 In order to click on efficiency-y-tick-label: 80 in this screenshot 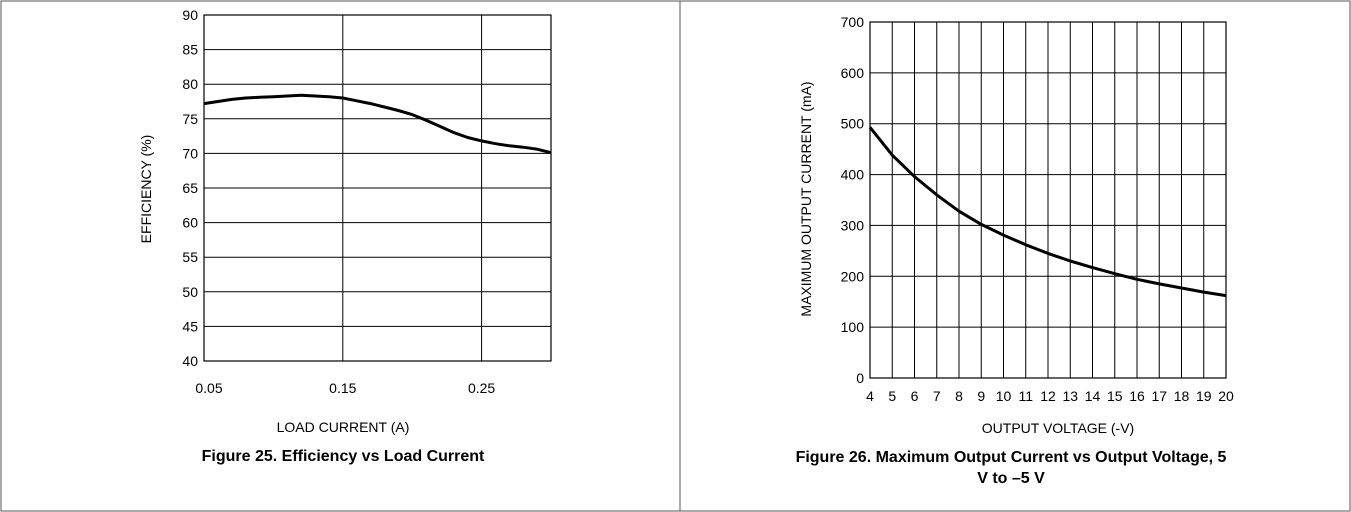, I will do `click(190, 84)`.